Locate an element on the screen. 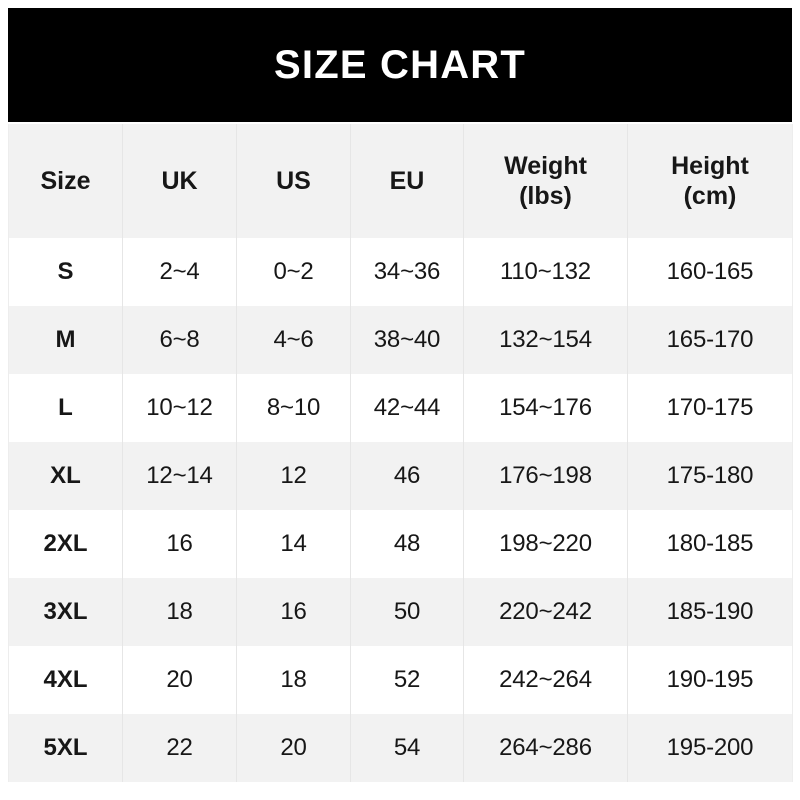 The height and width of the screenshot is (800, 800). cell-eu: 52 is located at coordinates (407, 680).